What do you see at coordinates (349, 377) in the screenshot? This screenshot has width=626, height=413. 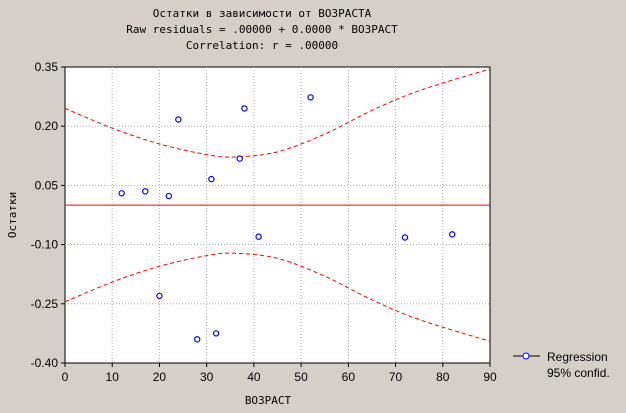 I see `x-tick-label: 60` at bounding box center [349, 377].